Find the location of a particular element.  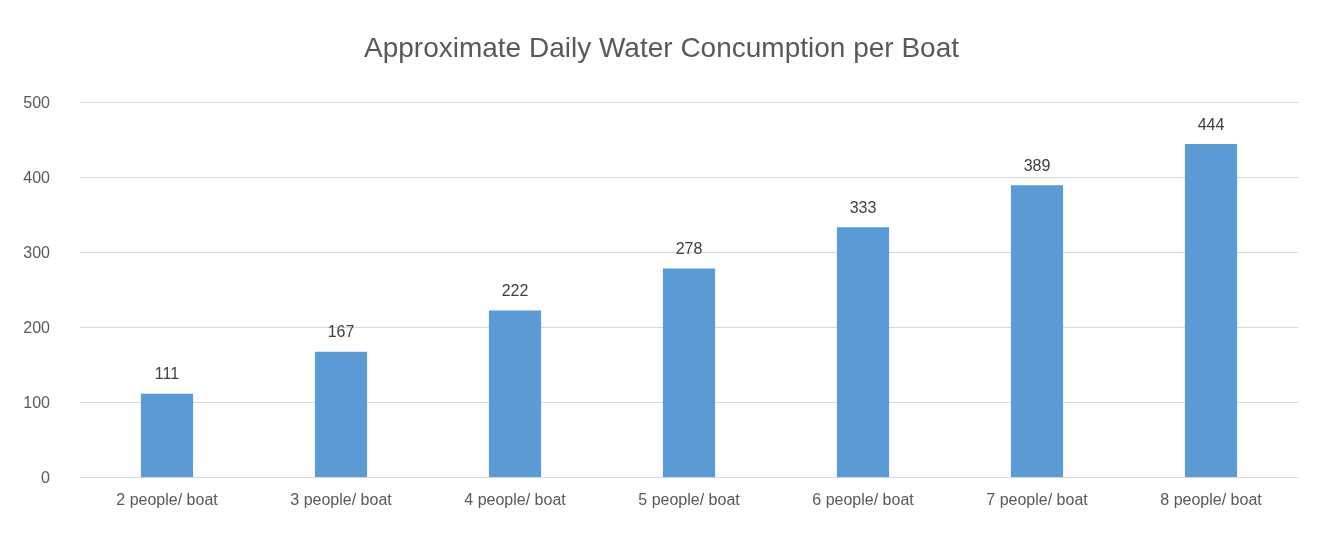

data-label: 389 is located at coordinates (1037, 165).